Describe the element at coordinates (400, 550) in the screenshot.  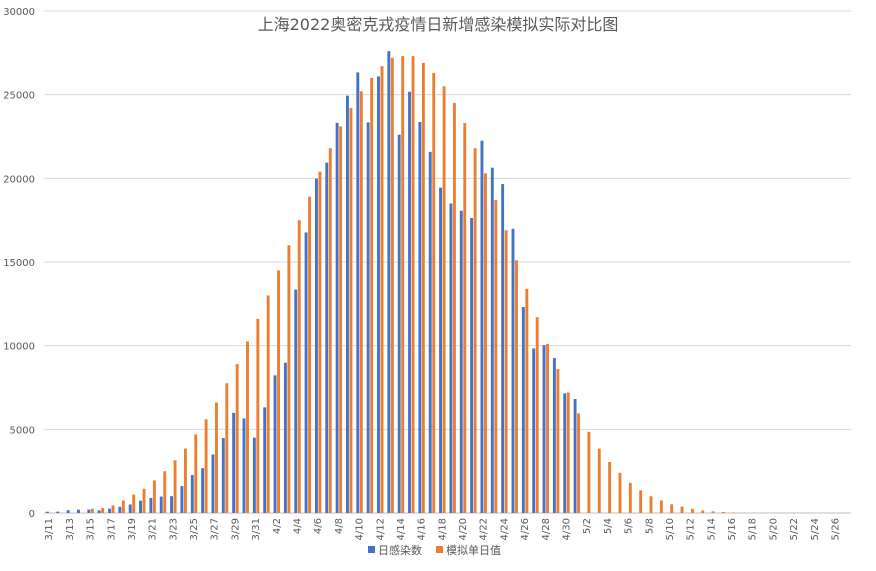
I see `legend-label: 日感染数` at that location.